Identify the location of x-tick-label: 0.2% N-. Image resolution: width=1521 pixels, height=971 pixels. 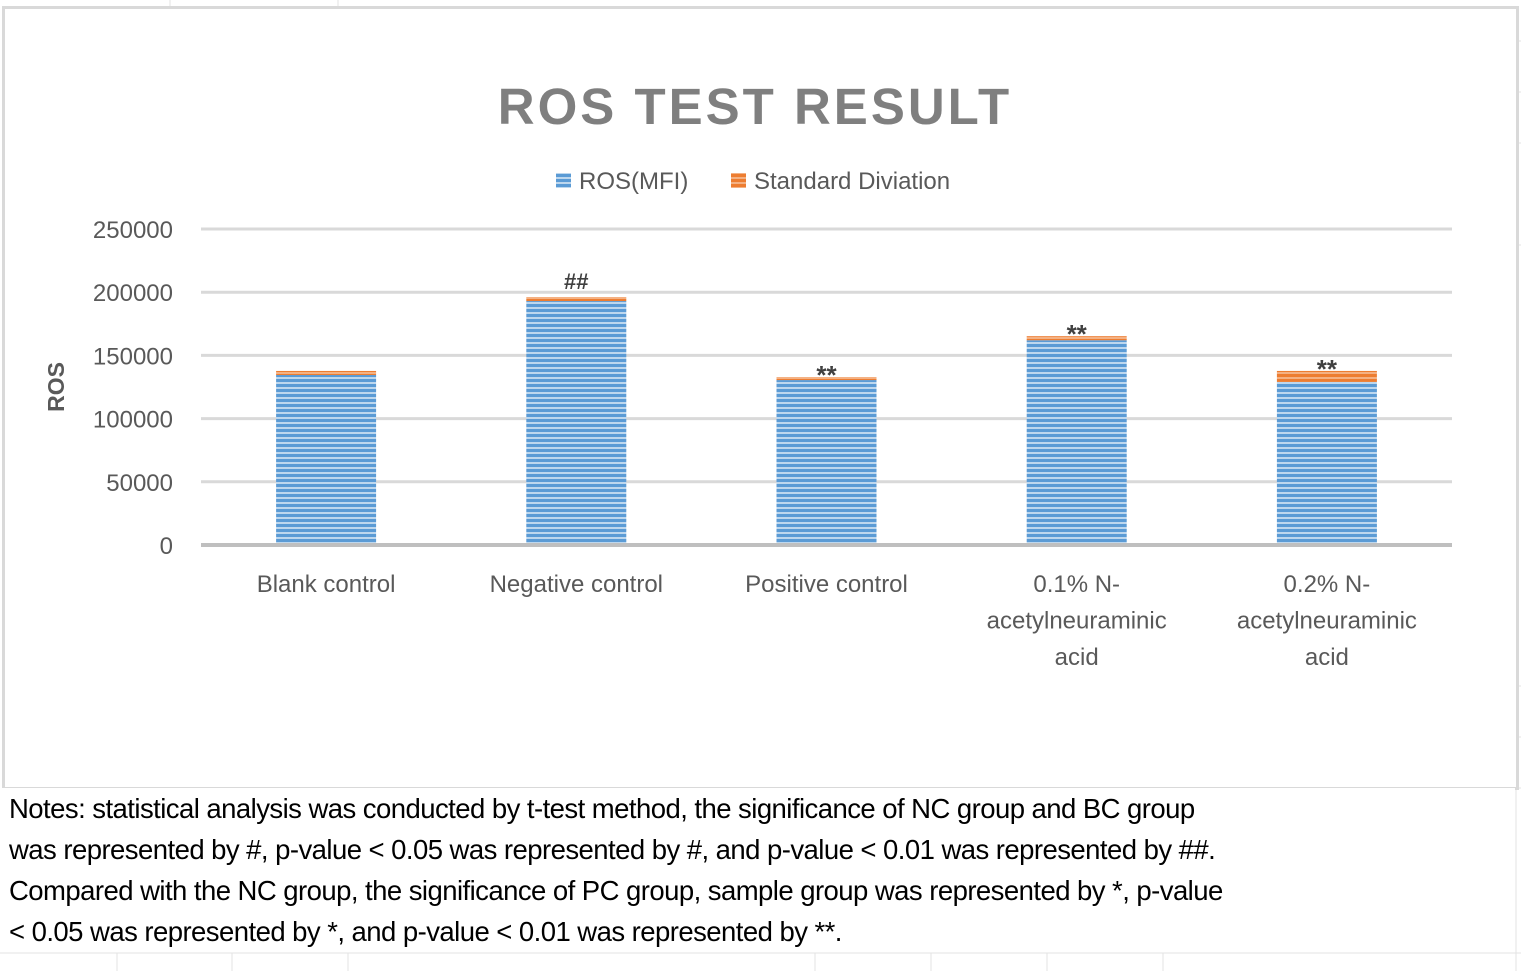
(1327, 584).